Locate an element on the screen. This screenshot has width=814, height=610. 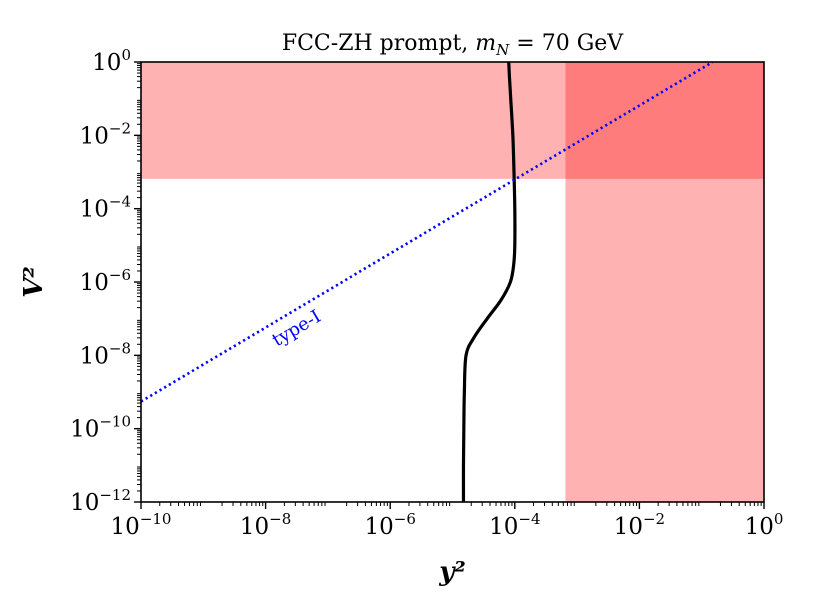
type-I-label: type-I is located at coordinates (297, 328).